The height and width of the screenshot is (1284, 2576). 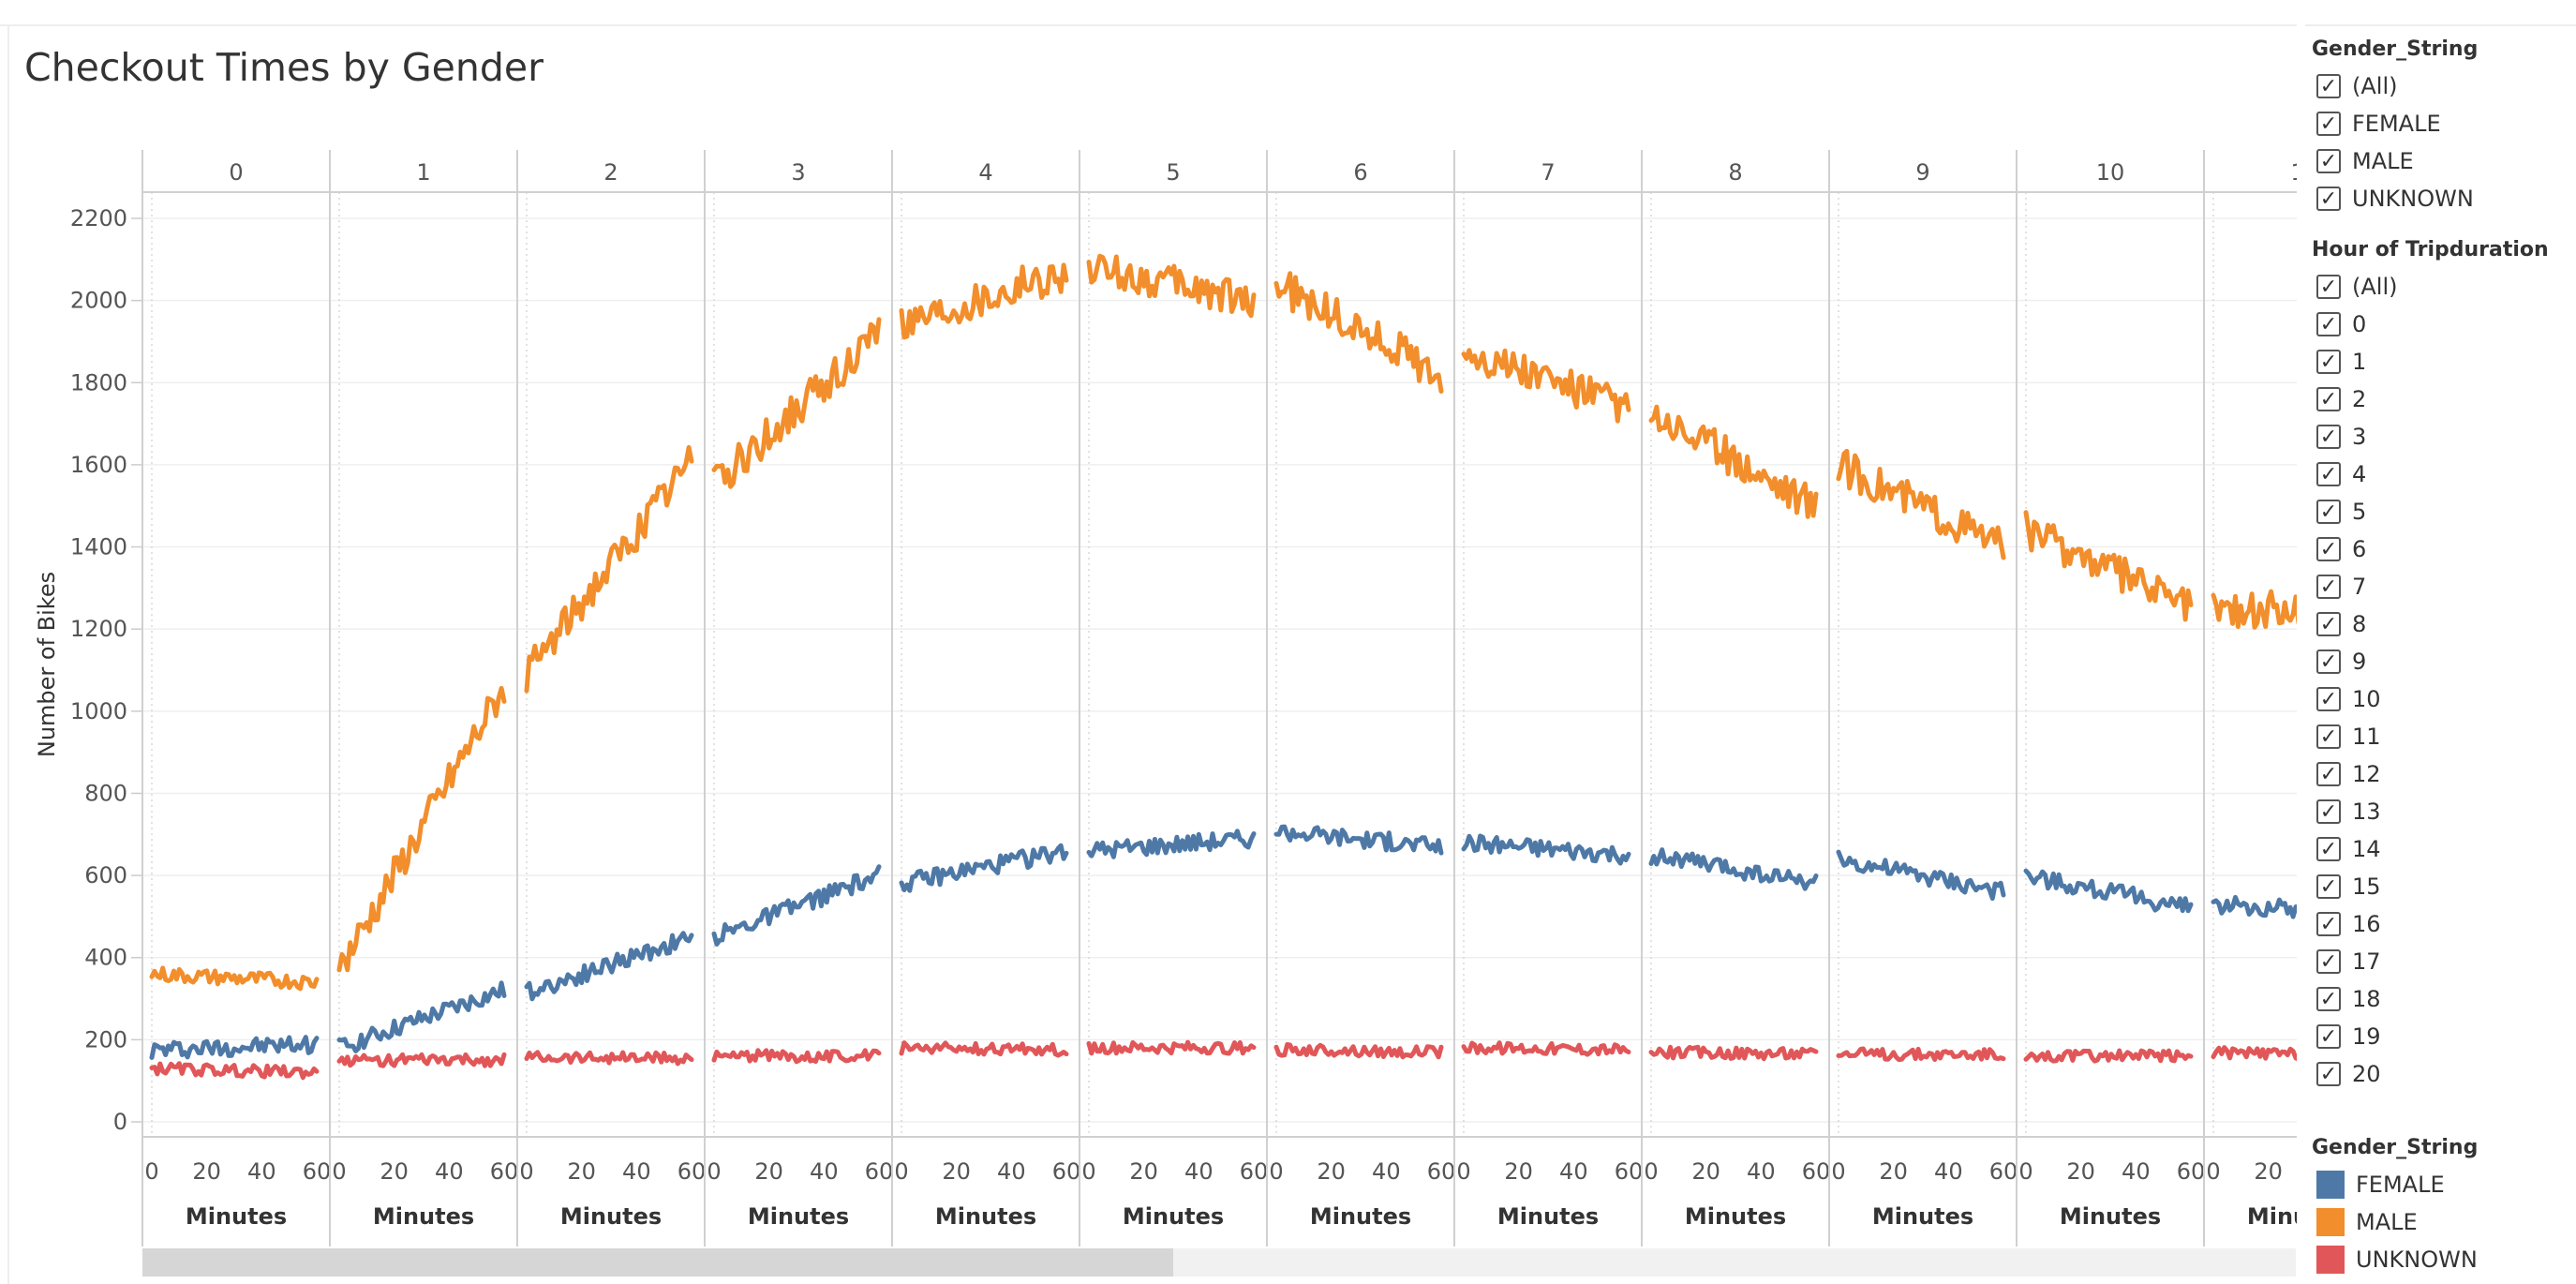 What do you see at coordinates (2387, 1222) in the screenshot?
I see `legend-label: MALE` at bounding box center [2387, 1222].